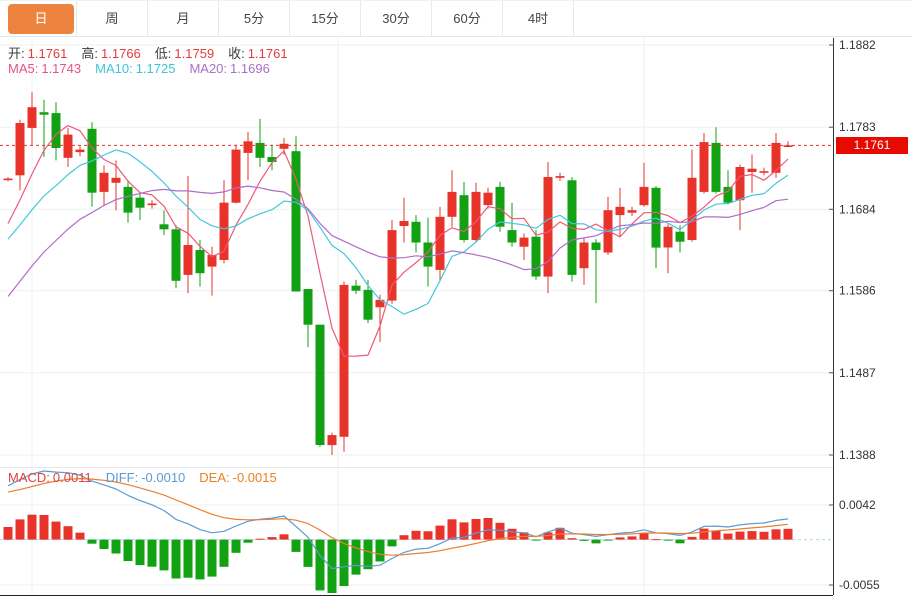  I want to click on open-label: 开:, so click(16, 53).